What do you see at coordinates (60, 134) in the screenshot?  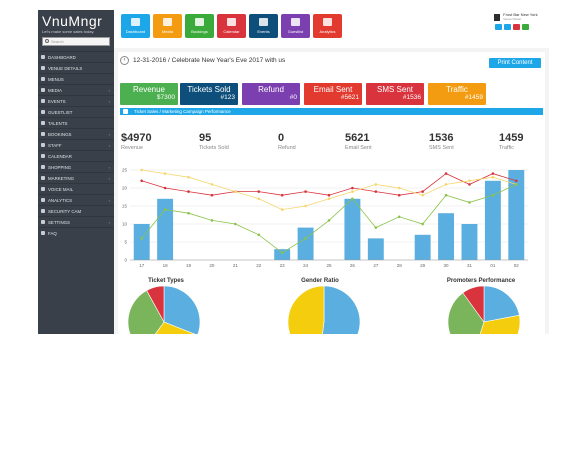 I see `sidebar-item-label: Bookings` at bounding box center [60, 134].